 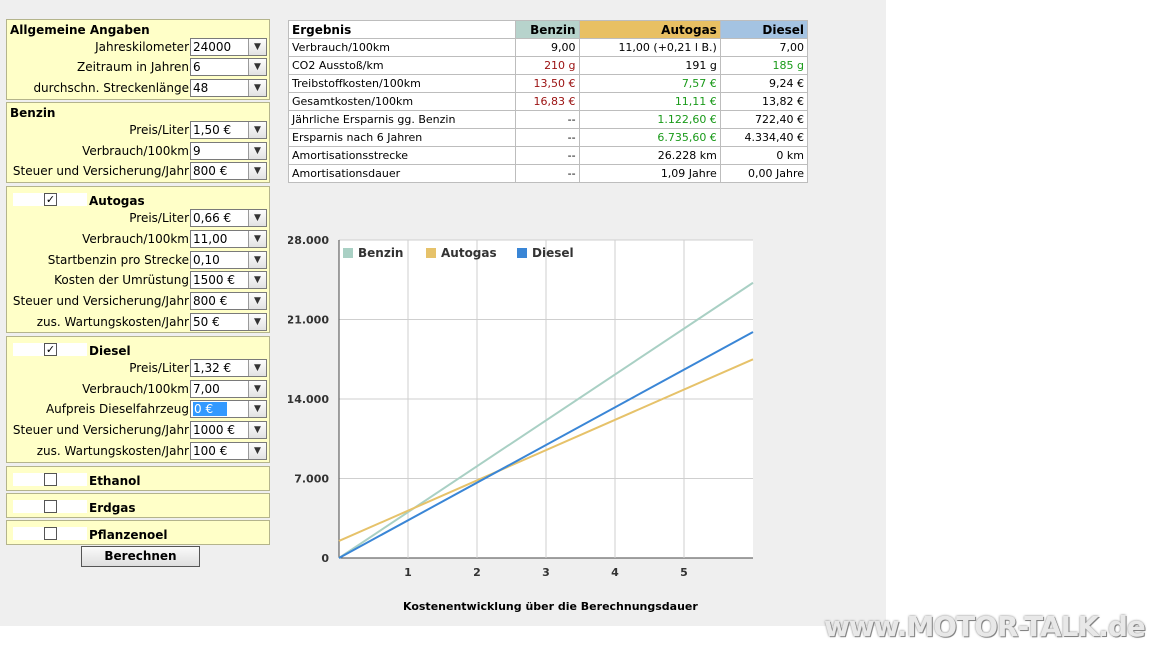 I want to click on autogas-umruestung-select: 1500 € ▼, so click(x=228, y=280).